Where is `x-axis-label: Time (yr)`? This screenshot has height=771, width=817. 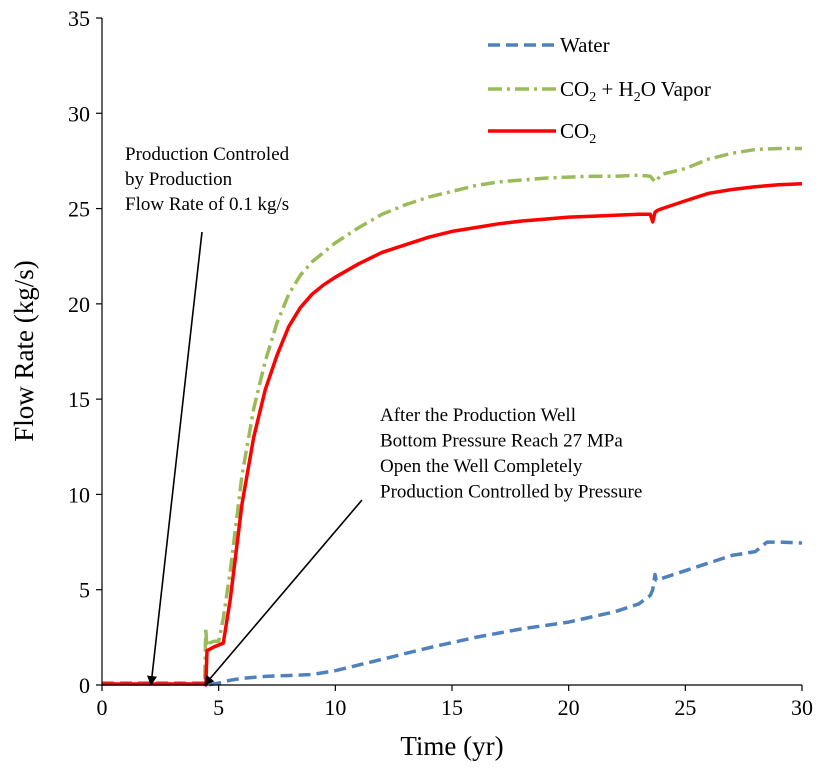 x-axis-label: Time (yr) is located at coordinates (451, 746).